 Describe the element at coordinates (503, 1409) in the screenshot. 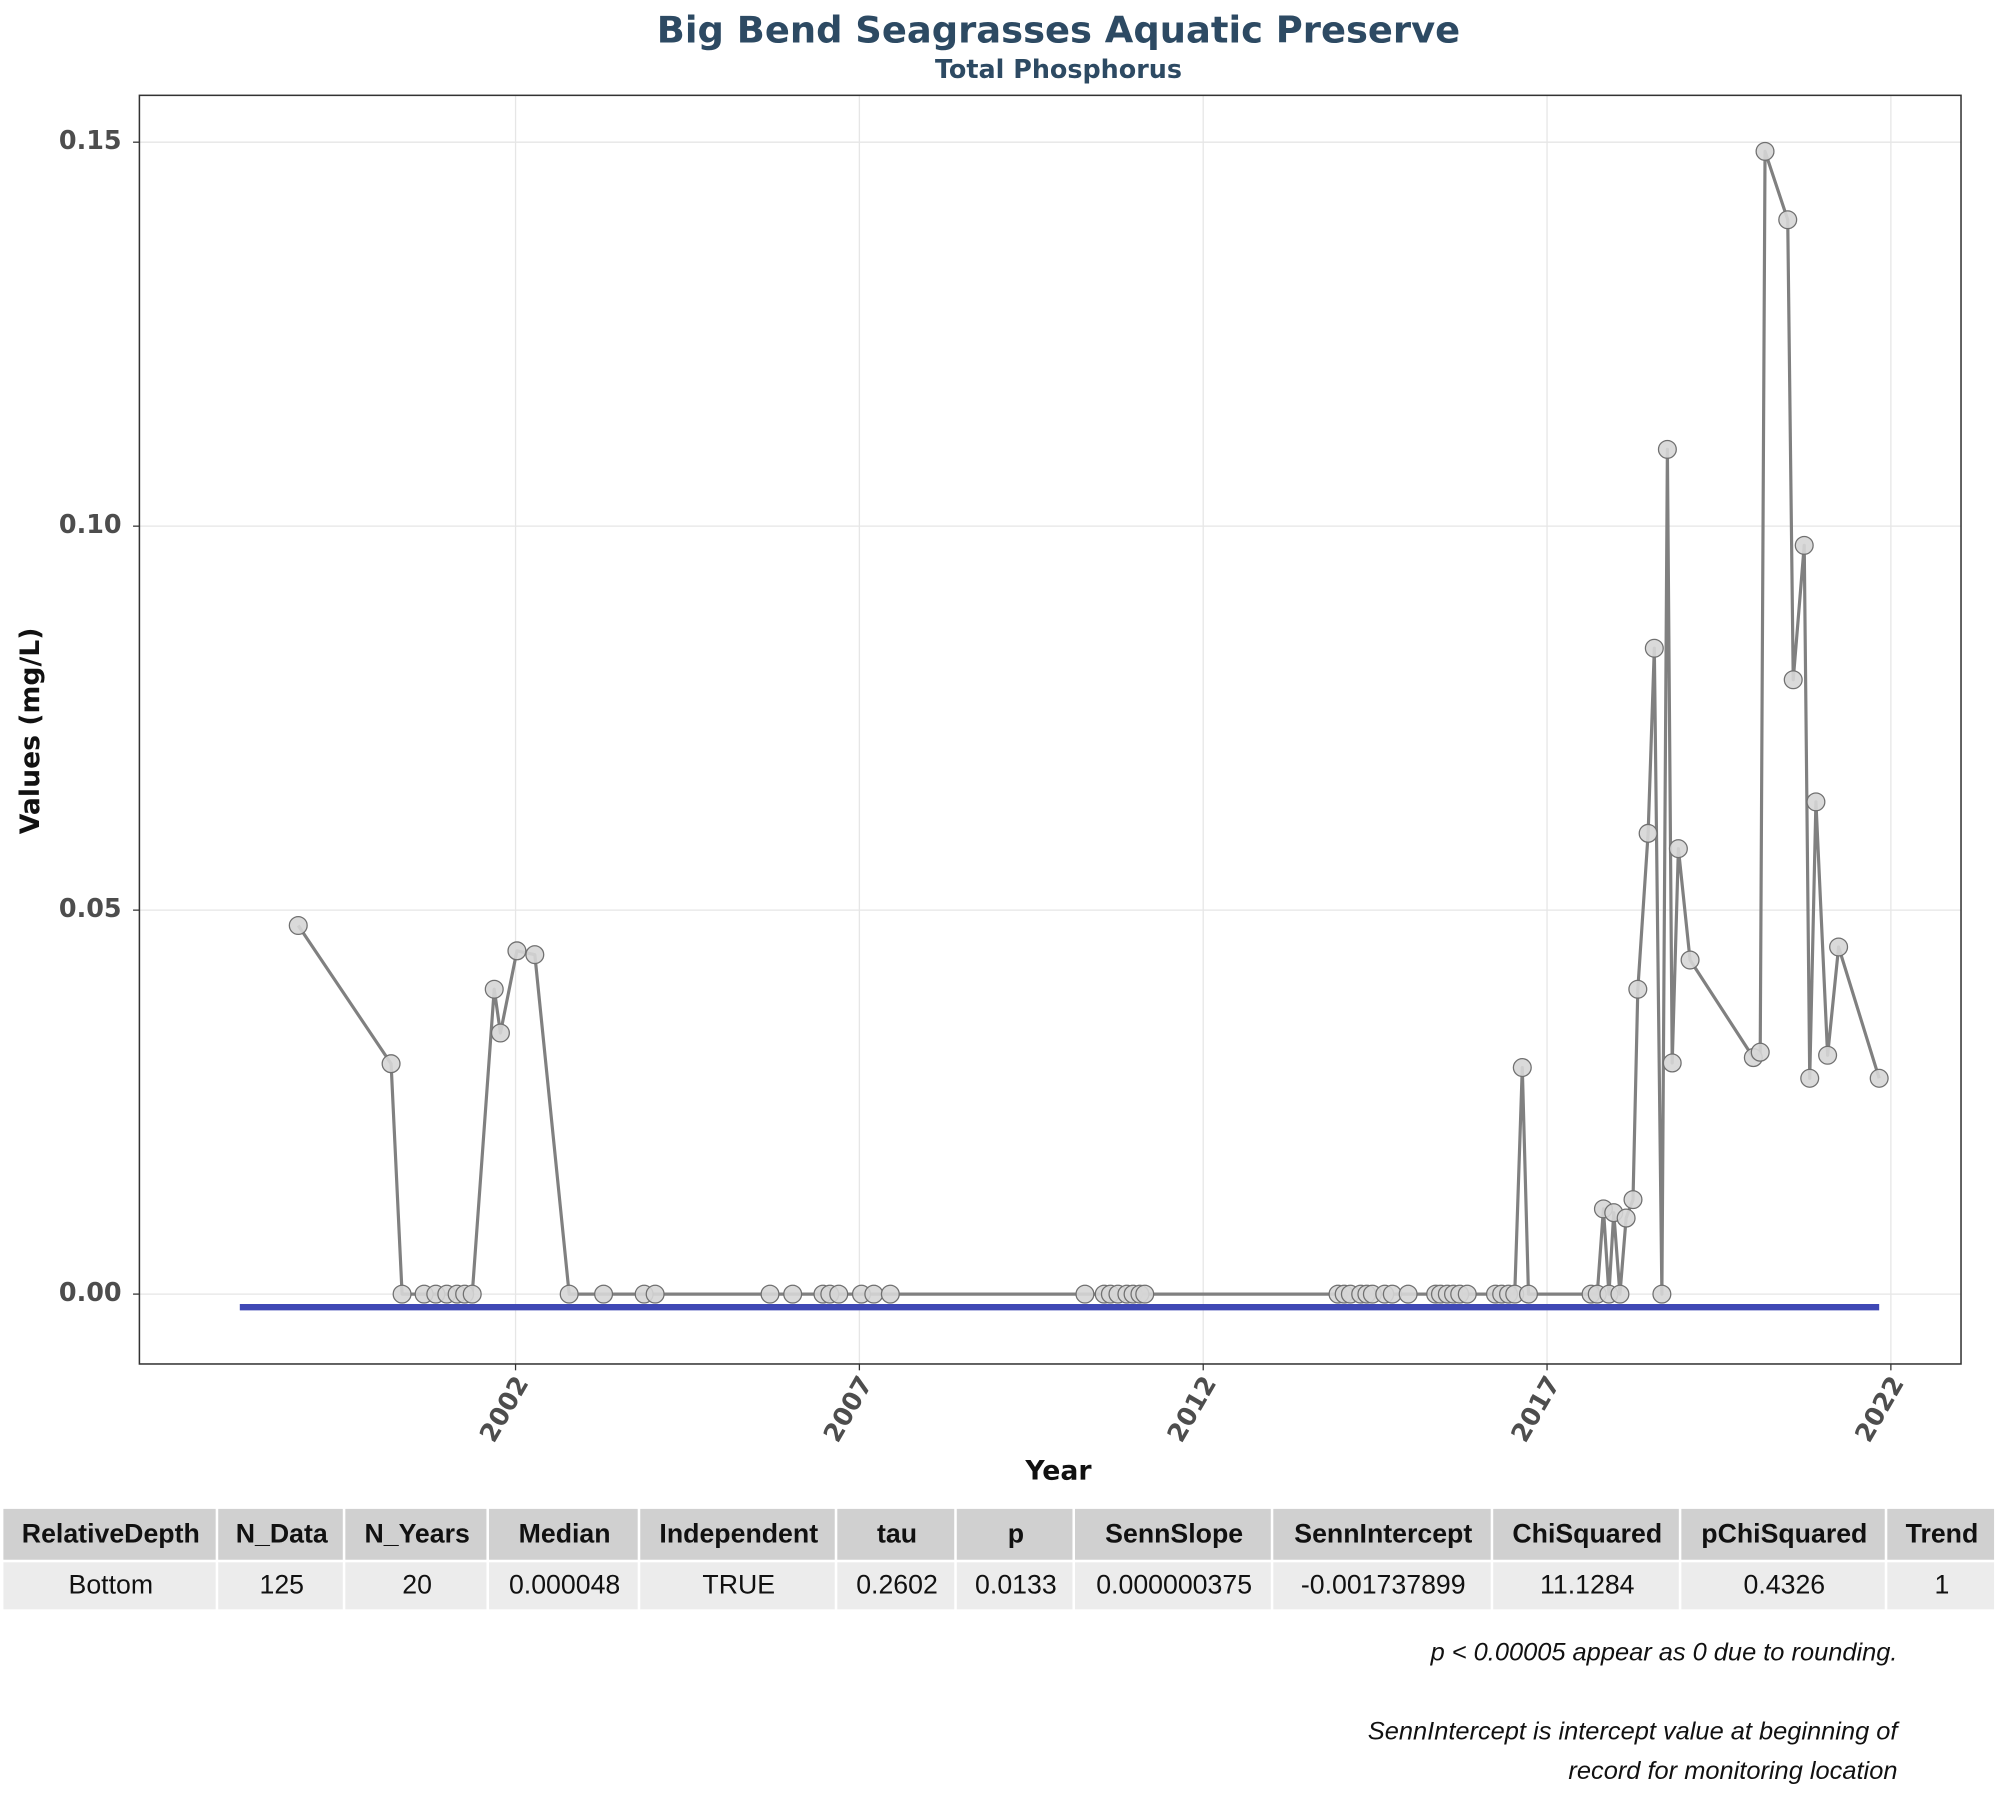

I see `x-tick-label: 2002` at that location.